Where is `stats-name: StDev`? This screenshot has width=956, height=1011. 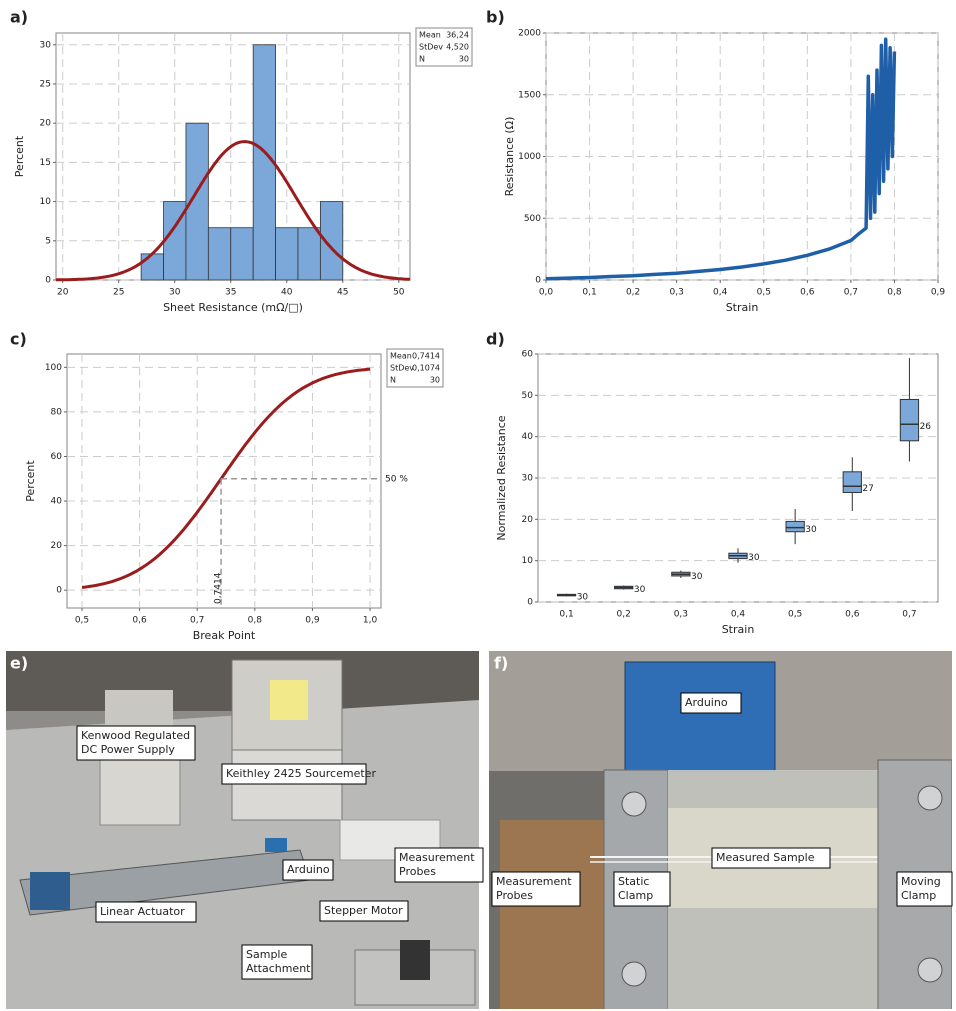
stats-name: StDev is located at coordinates (402, 368).